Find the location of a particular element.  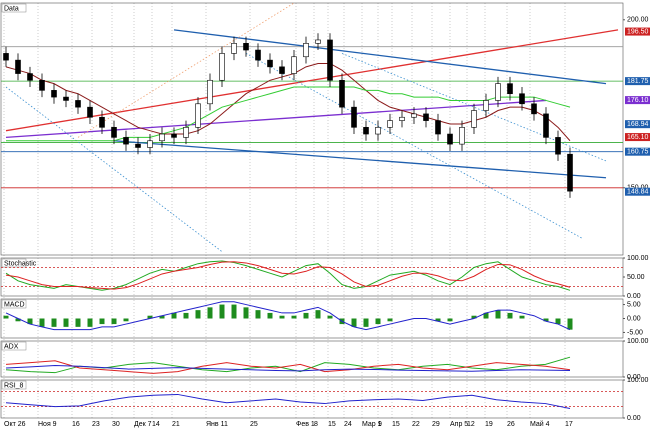

price-tag-label: 165.10 is located at coordinates (638, 137).